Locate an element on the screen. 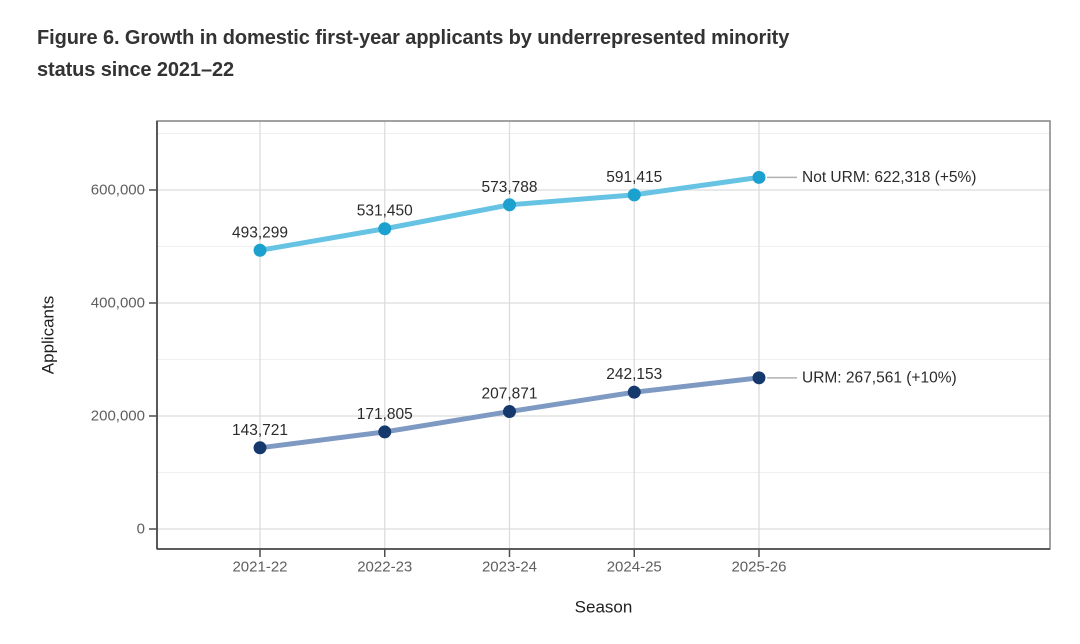 This screenshot has height=644, width=1080. x-tick-label: 2025-26 is located at coordinates (758, 567).